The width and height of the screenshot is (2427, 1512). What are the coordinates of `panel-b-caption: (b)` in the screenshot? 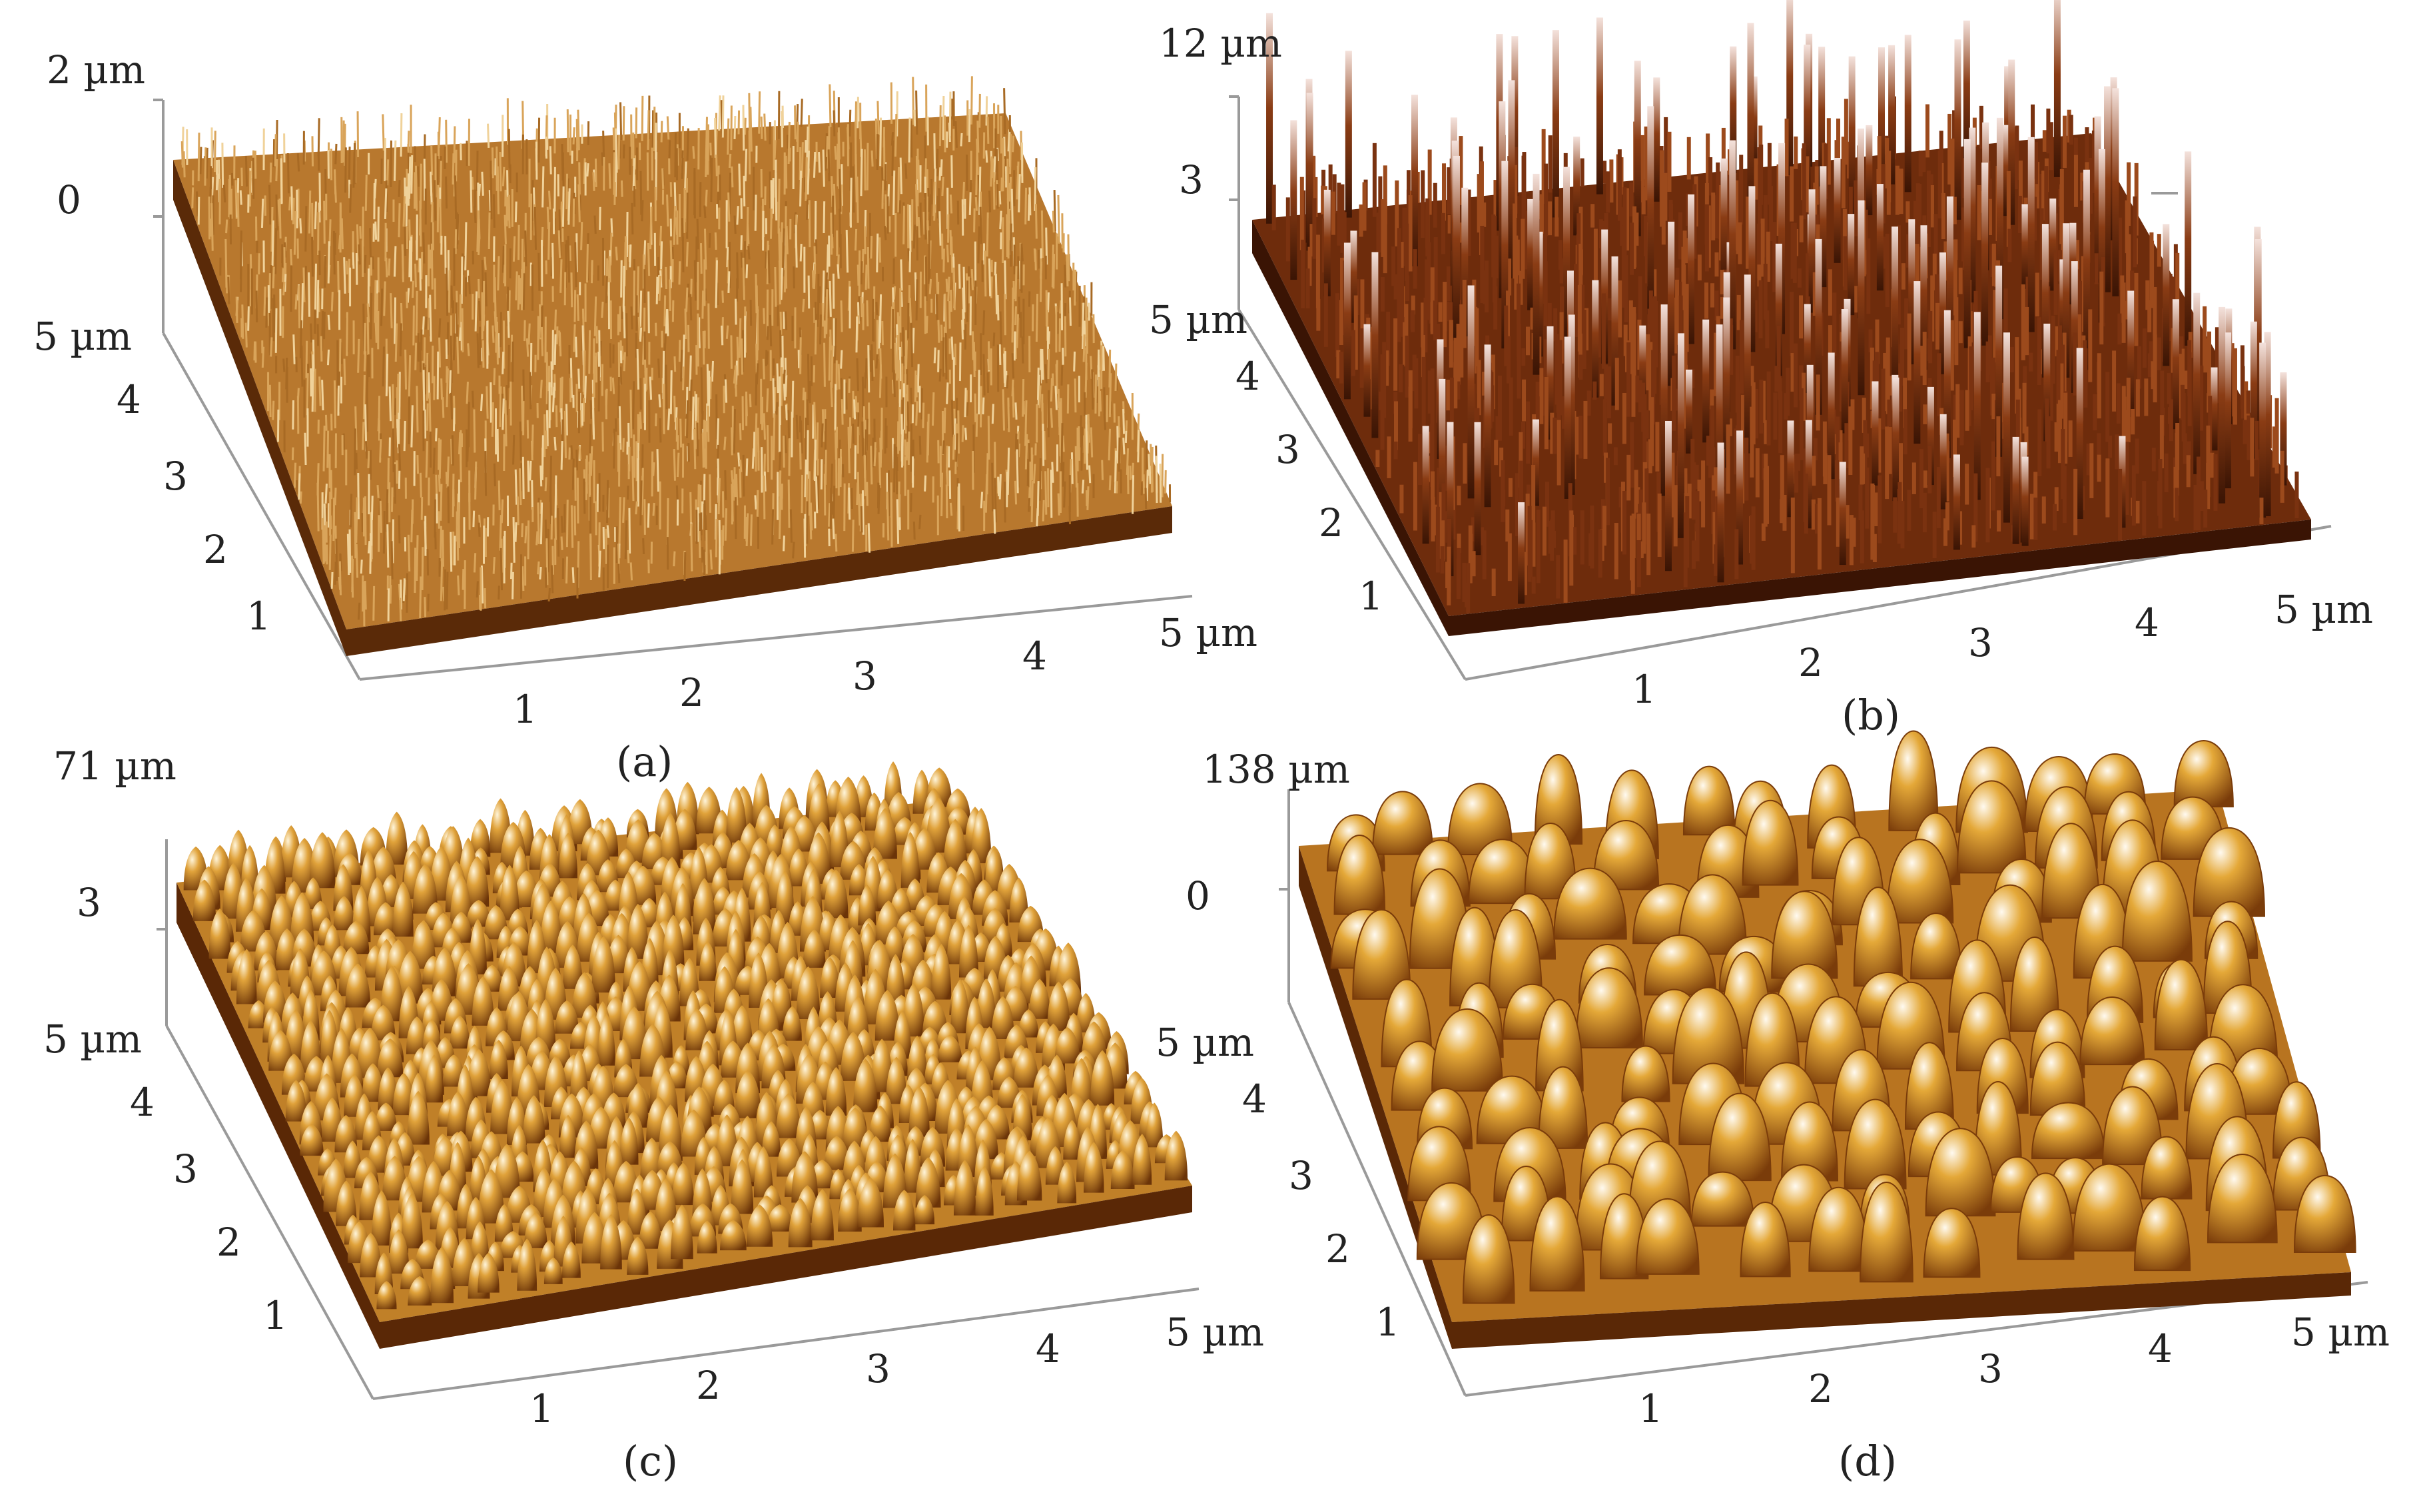 It's located at (1871, 715).